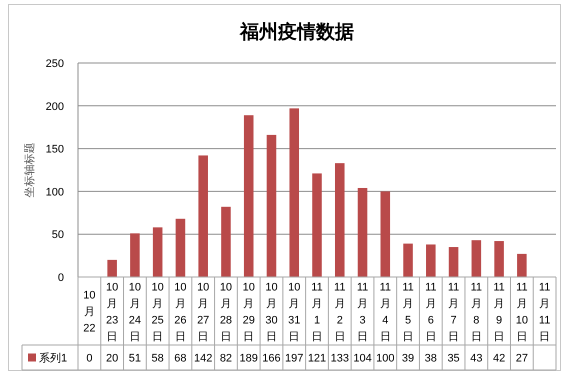 This screenshot has width=574, height=372. Describe the element at coordinates (362, 312) in the screenshot. I see `x-tick-label: 11月3日` at that location.